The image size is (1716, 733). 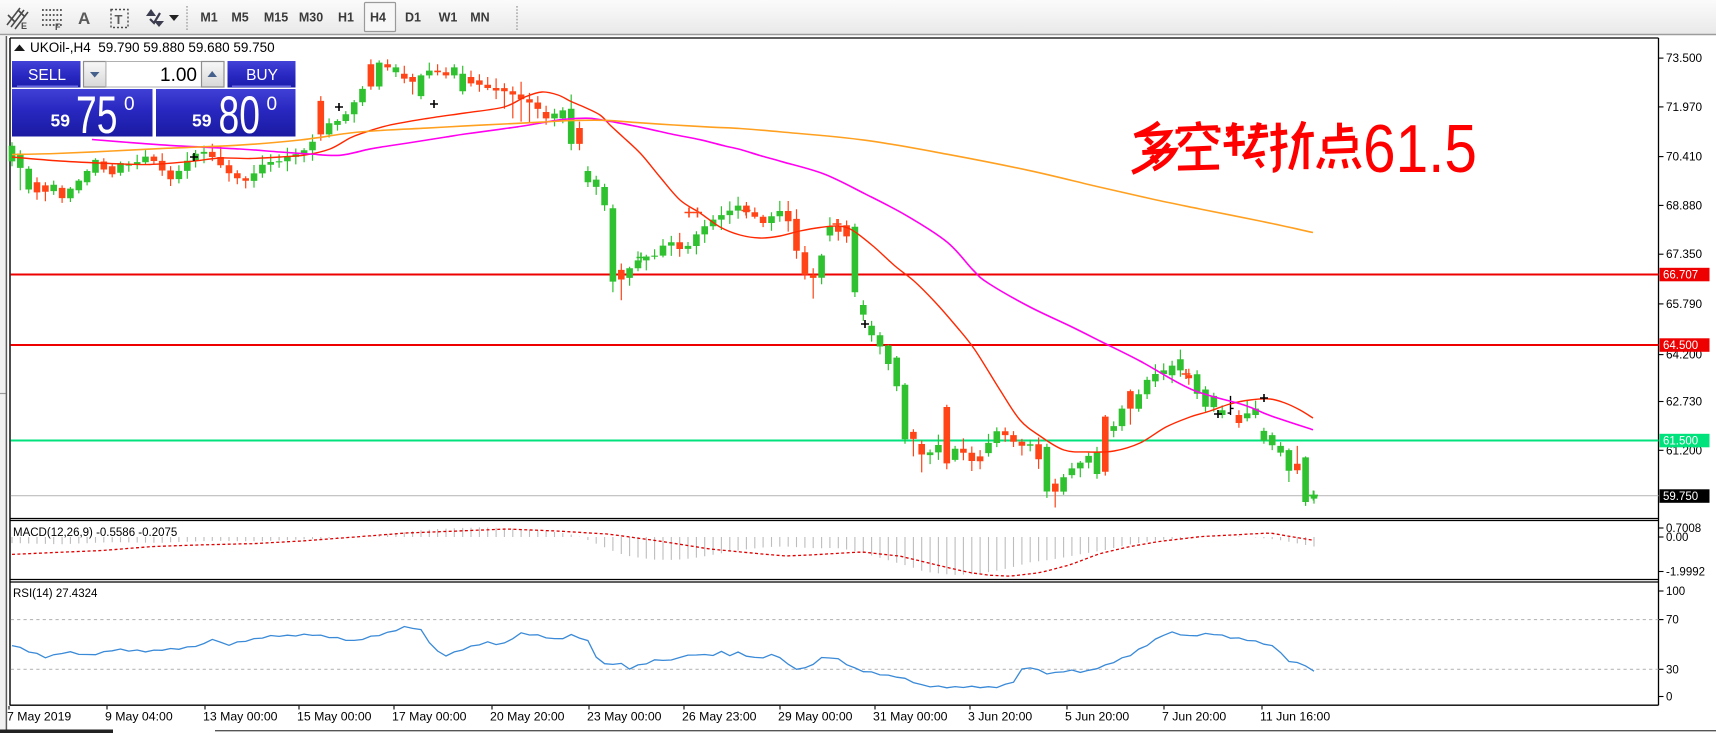 What do you see at coordinates (1675, 592) in the screenshot?
I see `svg-text: 100` at bounding box center [1675, 592].